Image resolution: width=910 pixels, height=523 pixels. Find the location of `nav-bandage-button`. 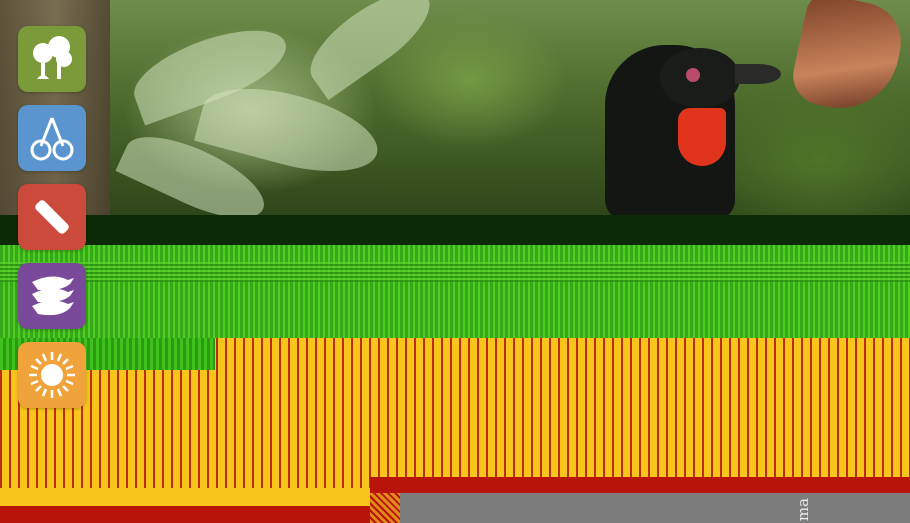

nav-bandage-button is located at coordinates (52, 217).